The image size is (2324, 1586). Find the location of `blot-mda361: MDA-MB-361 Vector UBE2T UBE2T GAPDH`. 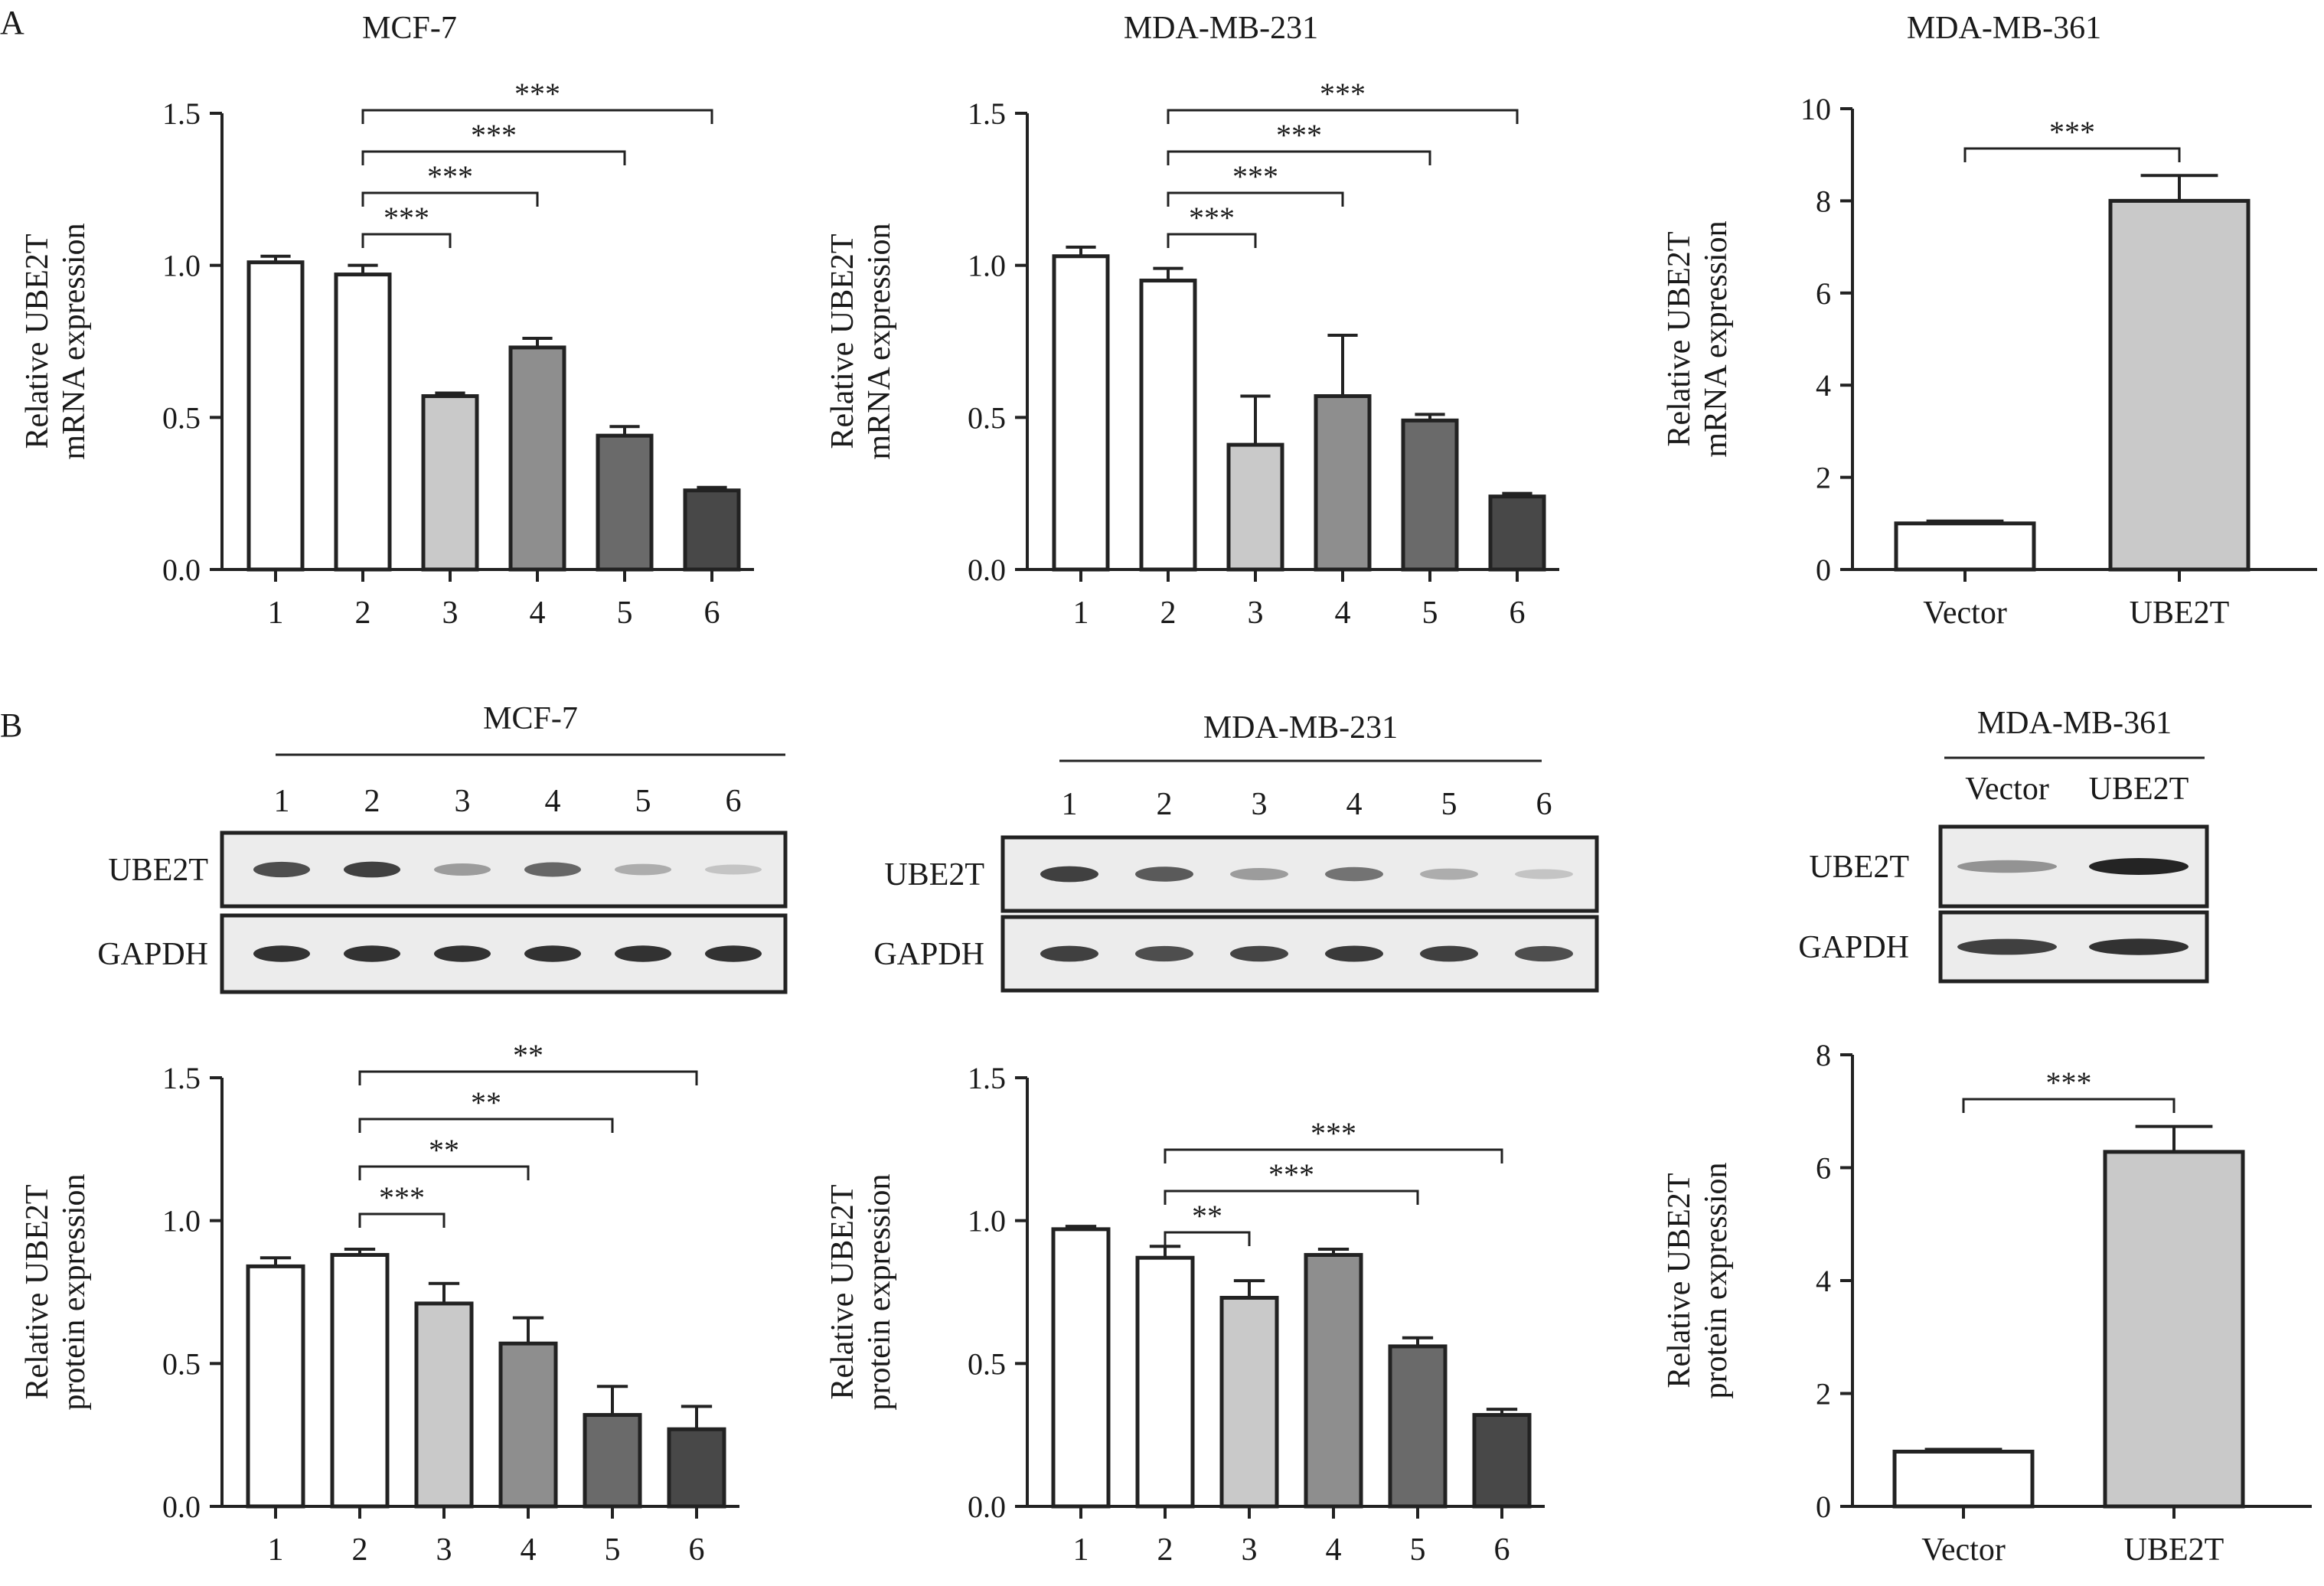

blot-mda361: MDA-MB-361 Vector UBE2T UBE2T GAPDH is located at coordinates (2003, 845).